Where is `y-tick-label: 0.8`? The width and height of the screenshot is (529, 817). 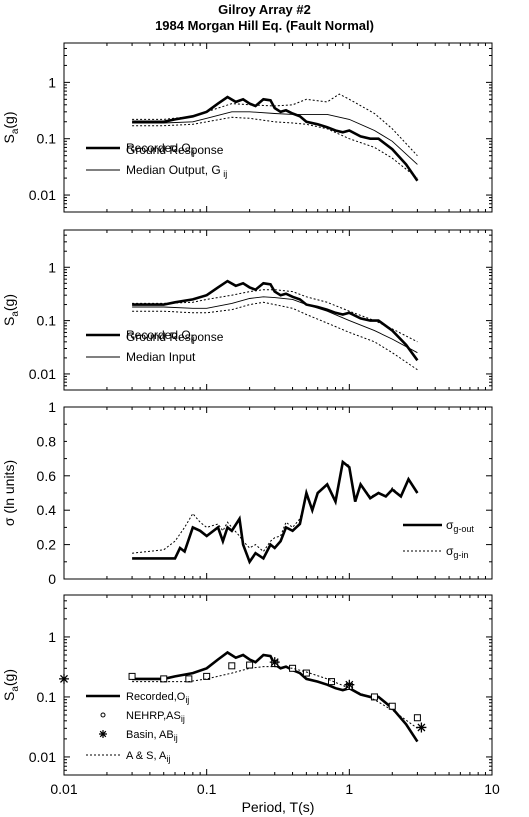 y-tick-label: 0.8 is located at coordinates (47, 441).